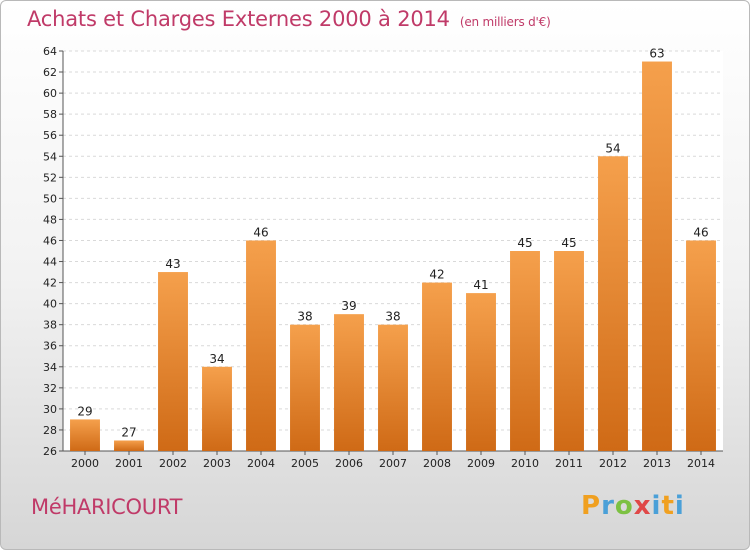 Image resolution: width=750 pixels, height=550 pixels. I want to click on proxiti-logo: Proxiti, so click(633, 506).